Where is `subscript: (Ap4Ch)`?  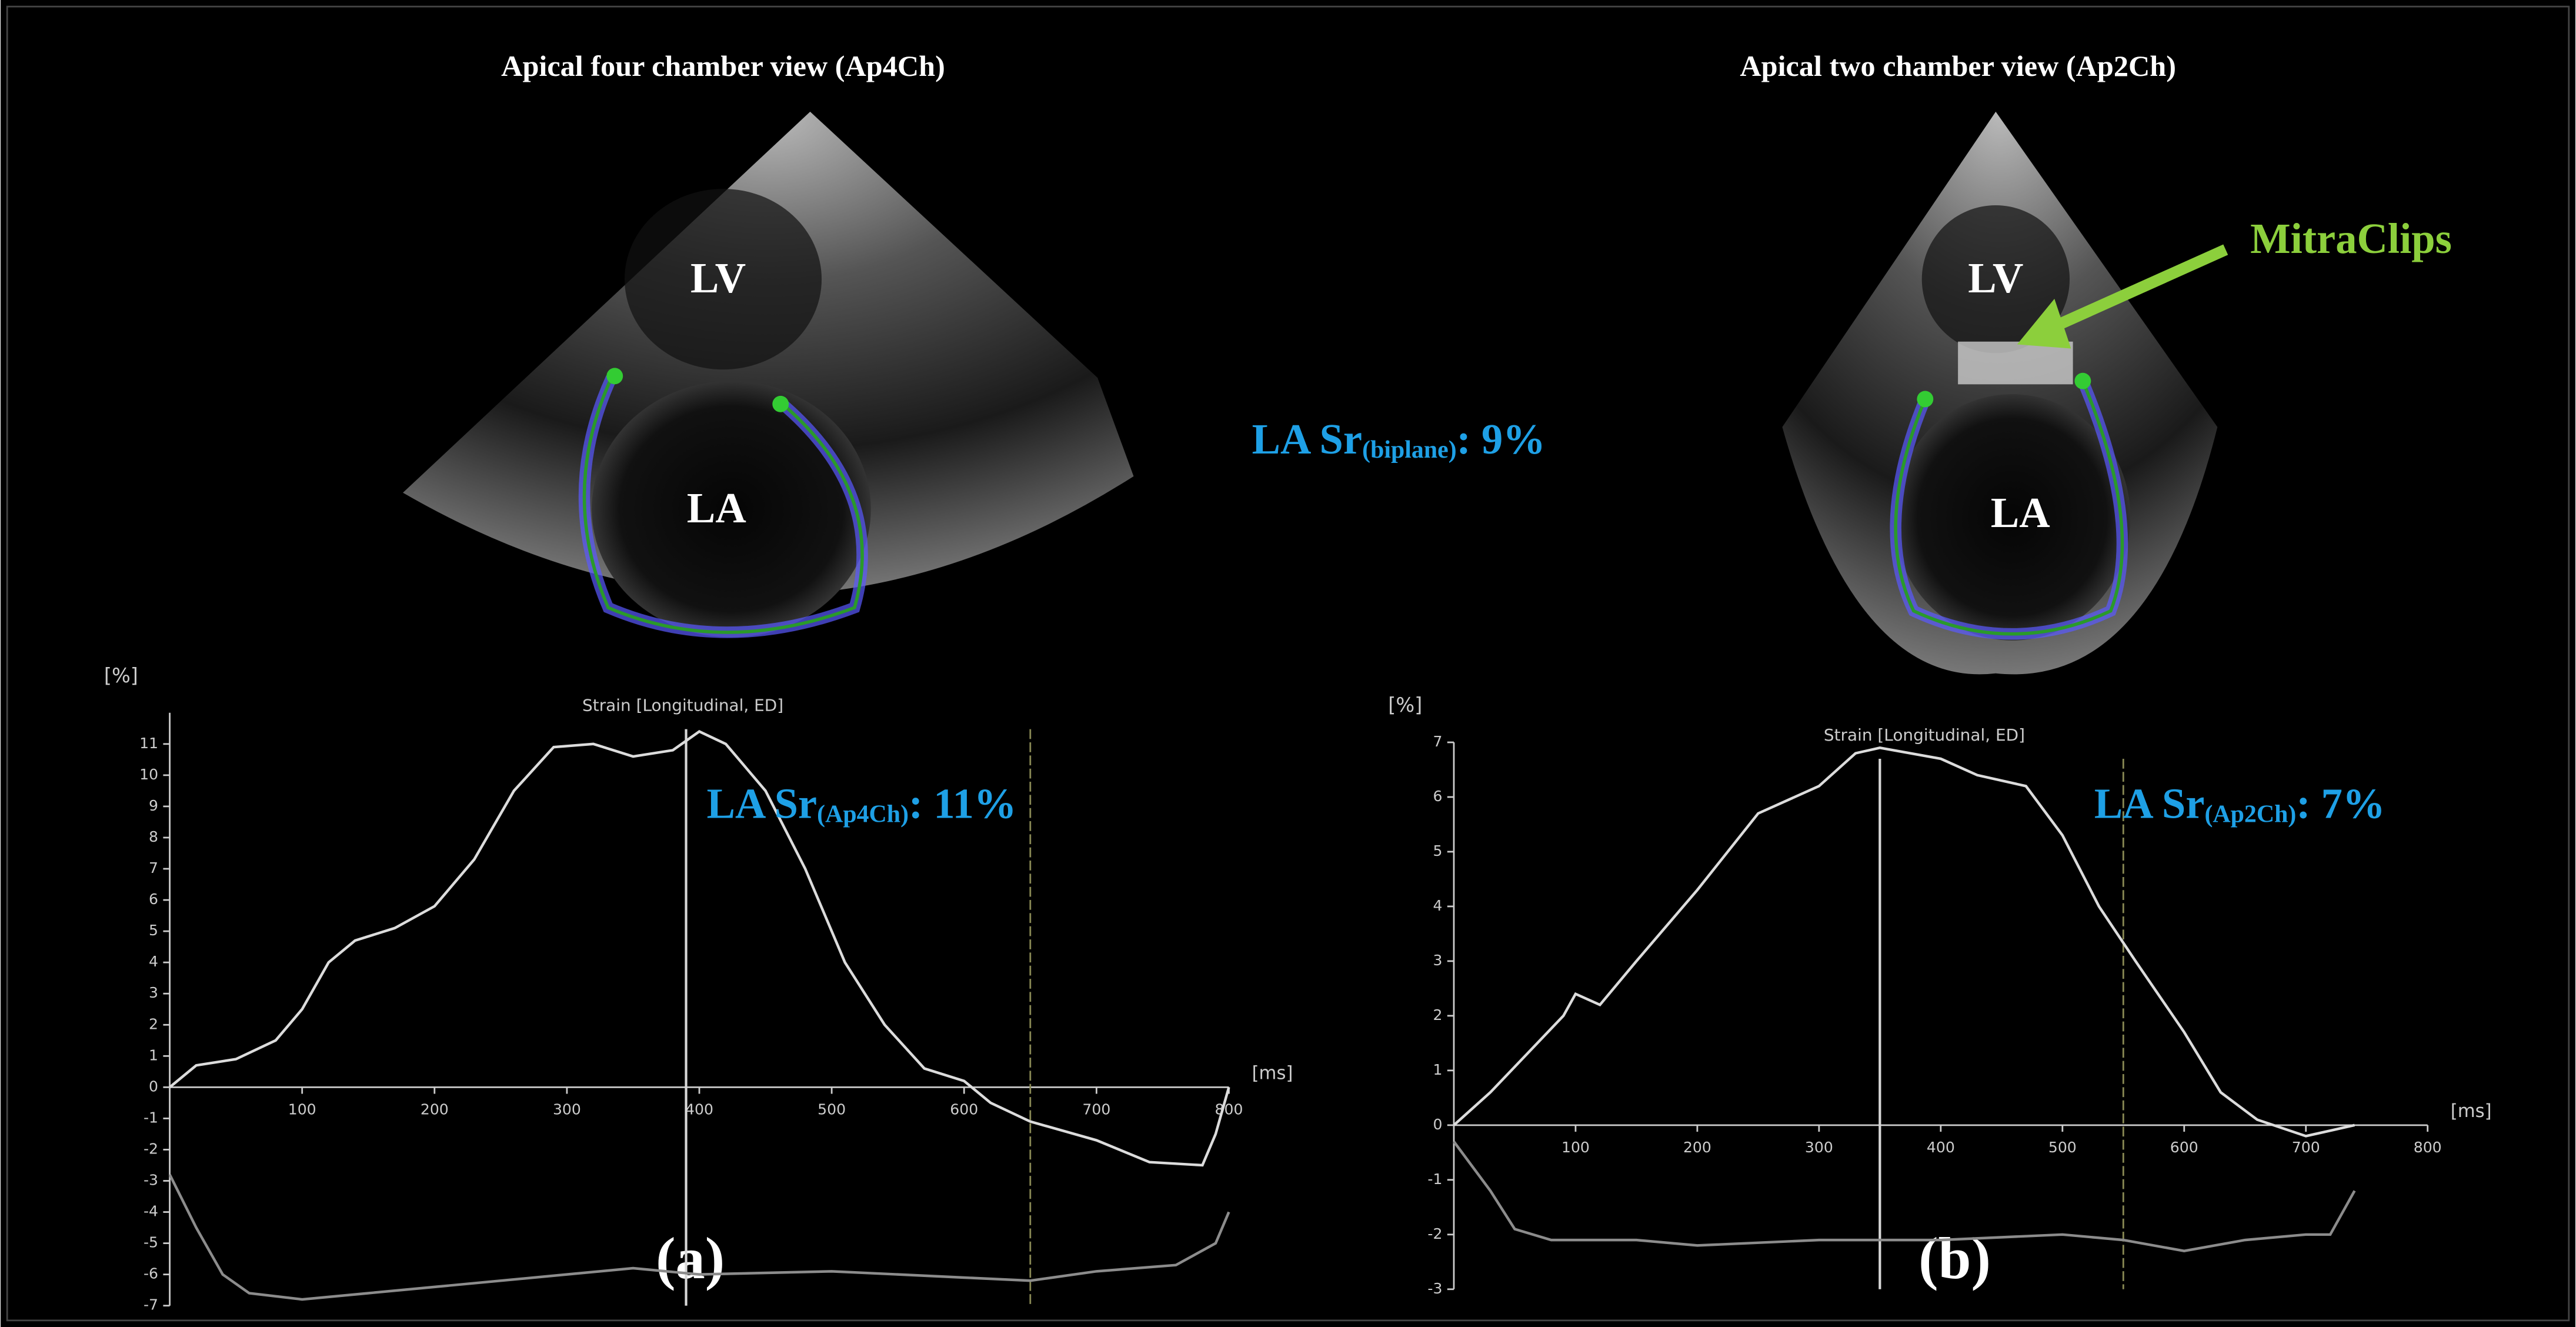 subscript: (Ap4Ch) is located at coordinates (863, 814).